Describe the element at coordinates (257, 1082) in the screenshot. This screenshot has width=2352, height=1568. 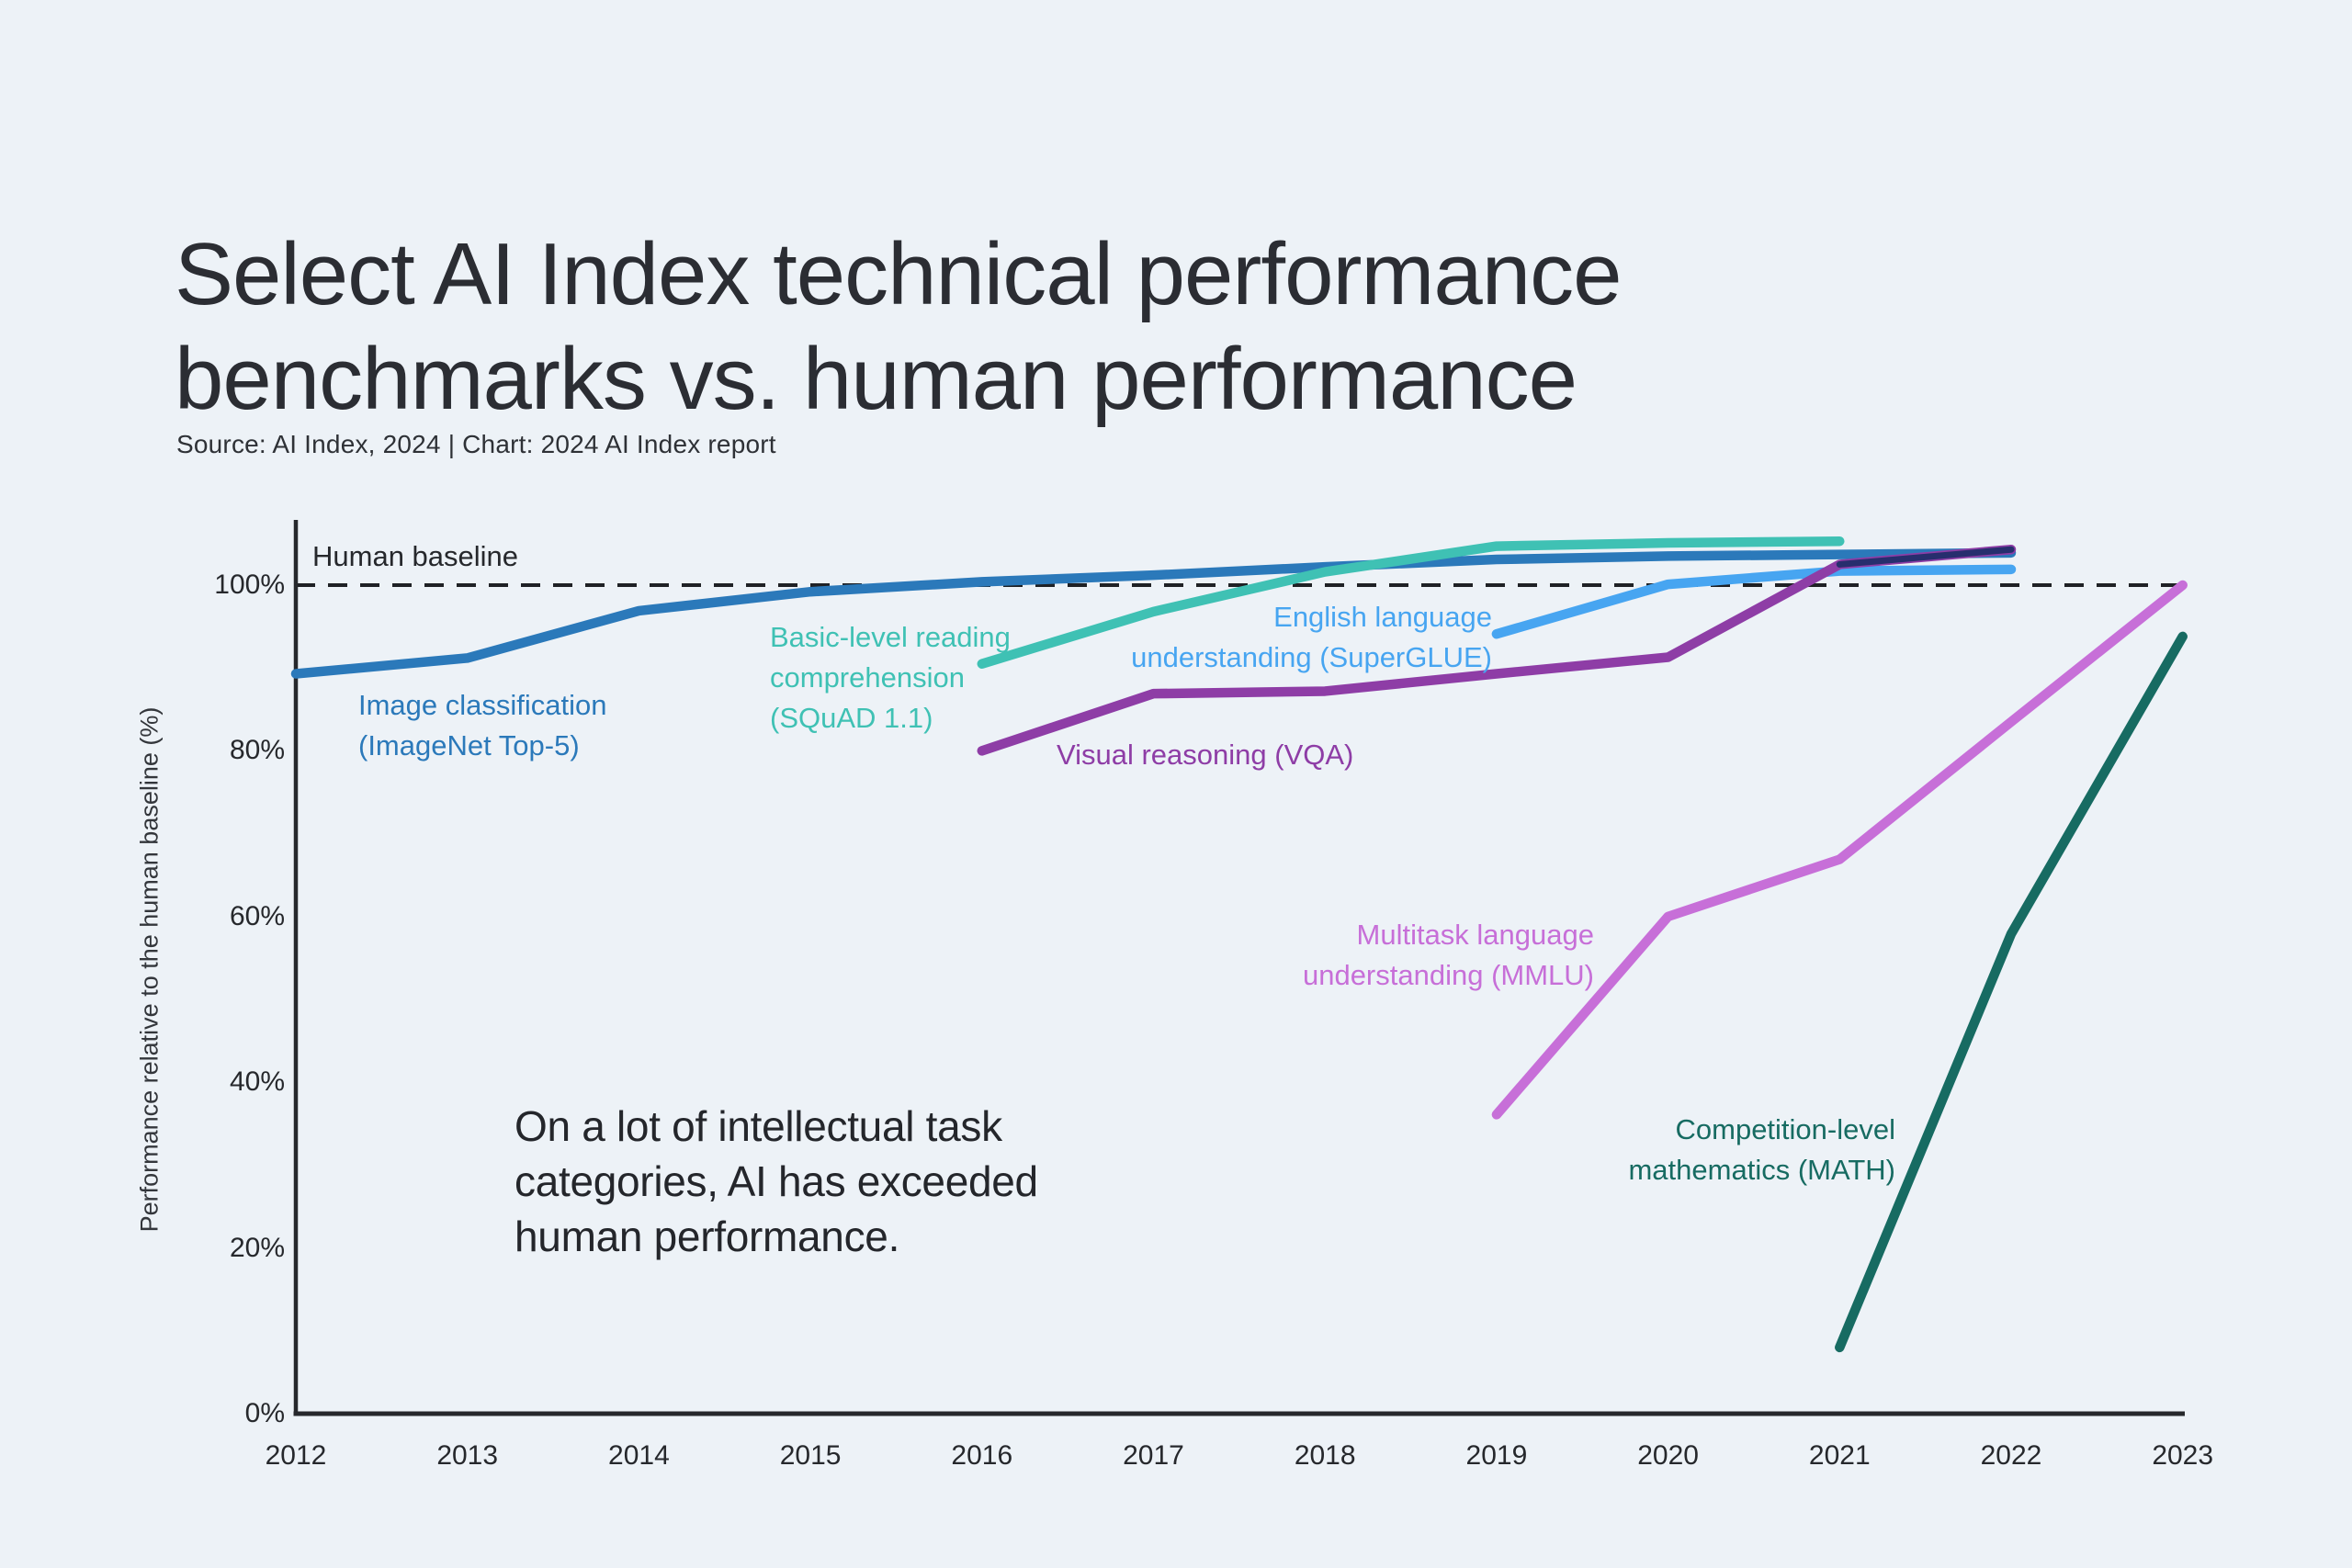
I see `y-tick-label-40: 40%` at that location.